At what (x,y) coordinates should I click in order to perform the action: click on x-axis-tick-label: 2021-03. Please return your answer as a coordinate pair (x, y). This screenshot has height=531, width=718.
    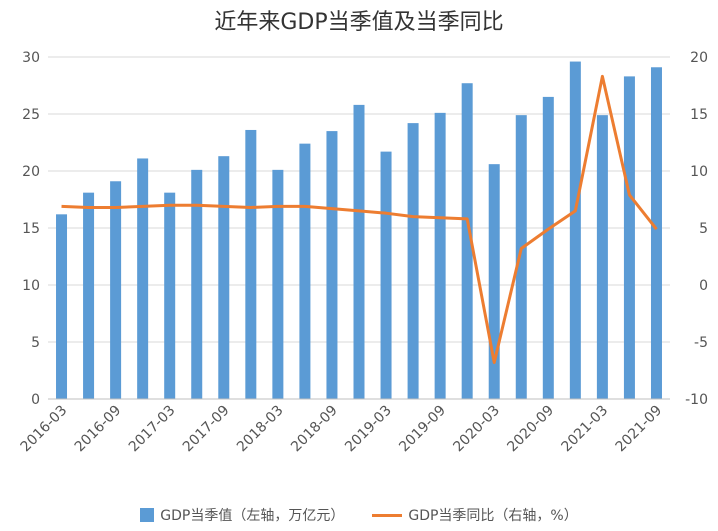
    Looking at the image, I should click on (585, 429).